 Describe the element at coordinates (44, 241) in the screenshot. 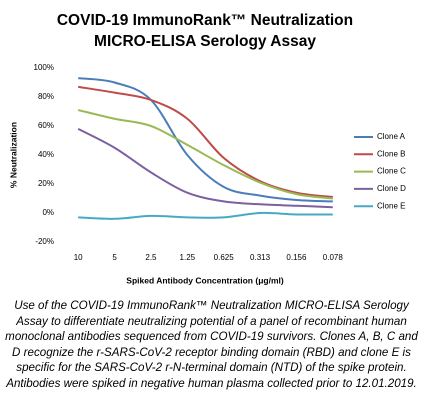

I see `y-tick-label: -20%` at that location.